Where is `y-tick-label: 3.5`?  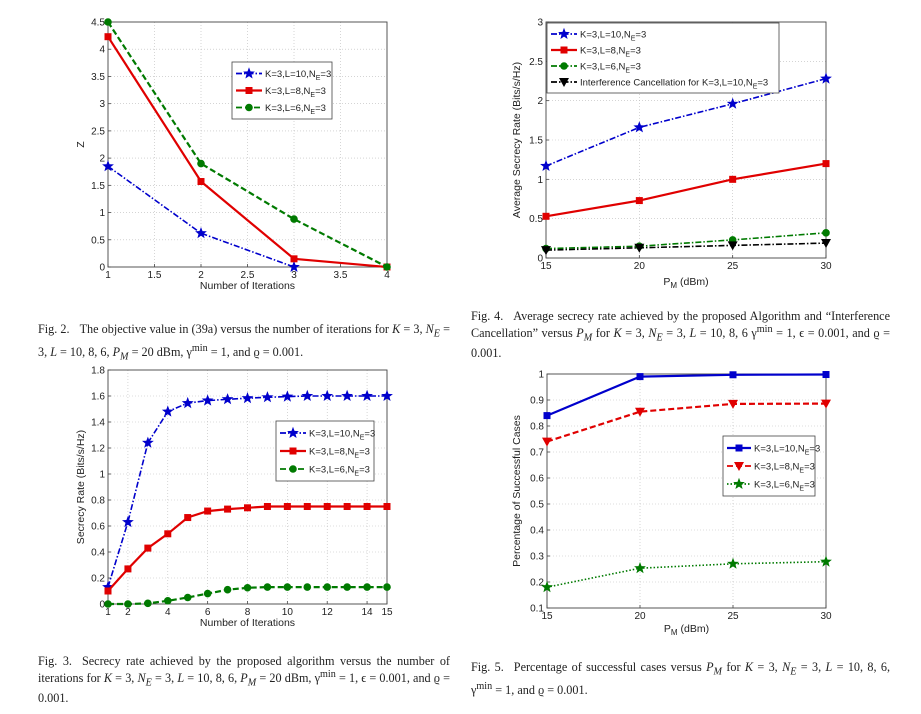 y-tick-label: 3.5 is located at coordinates (98, 77).